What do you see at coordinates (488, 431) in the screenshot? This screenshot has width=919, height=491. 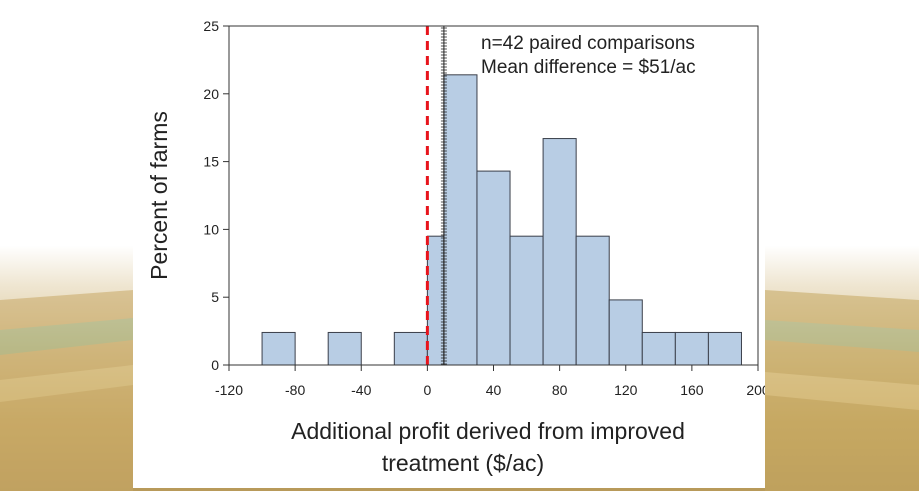 I see `x-axis-label-line1: Additional profit derived from improved` at bounding box center [488, 431].